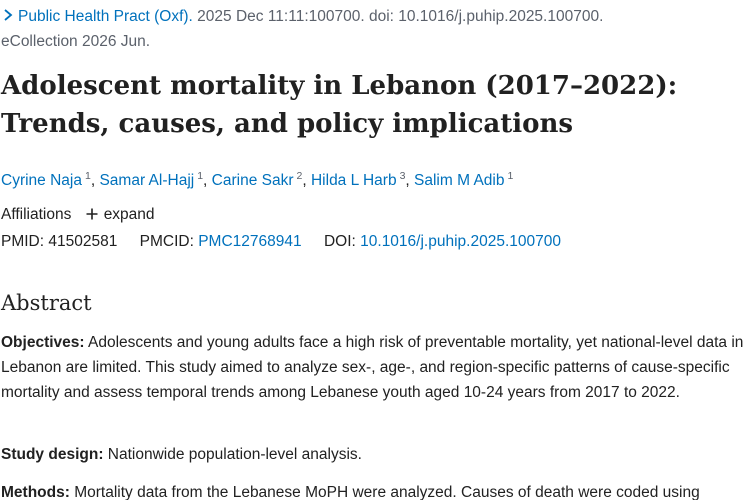  What do you see at coordinates (353, 180) in the screenshot?
I see `author-link: Hilda L Harb` at bounding box center [353, 180].